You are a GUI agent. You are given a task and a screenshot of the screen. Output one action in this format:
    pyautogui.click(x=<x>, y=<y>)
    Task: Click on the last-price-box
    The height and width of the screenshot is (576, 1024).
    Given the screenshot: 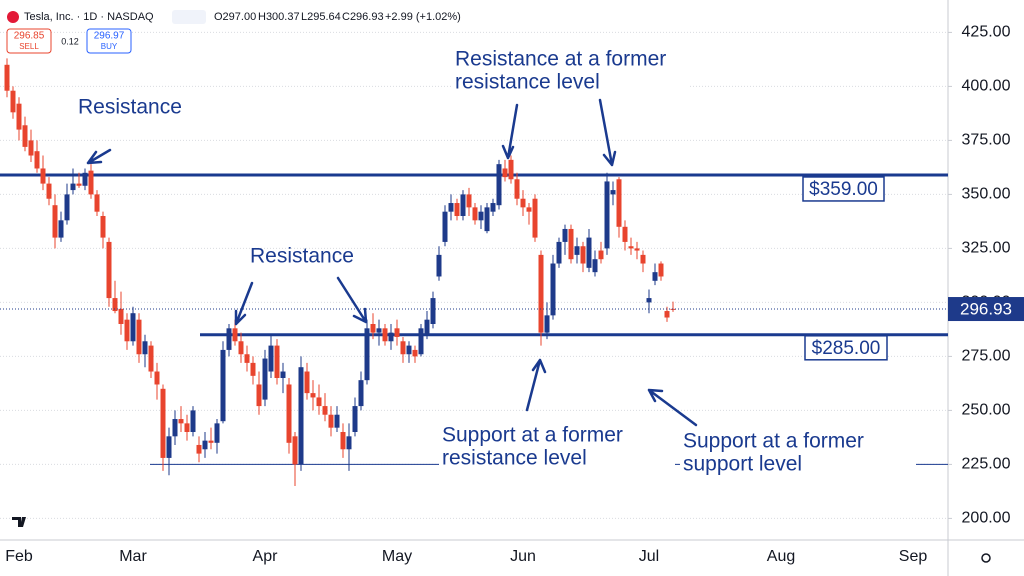 What is the action you would take?
    pyautogui.click(x=986, y=309)
    